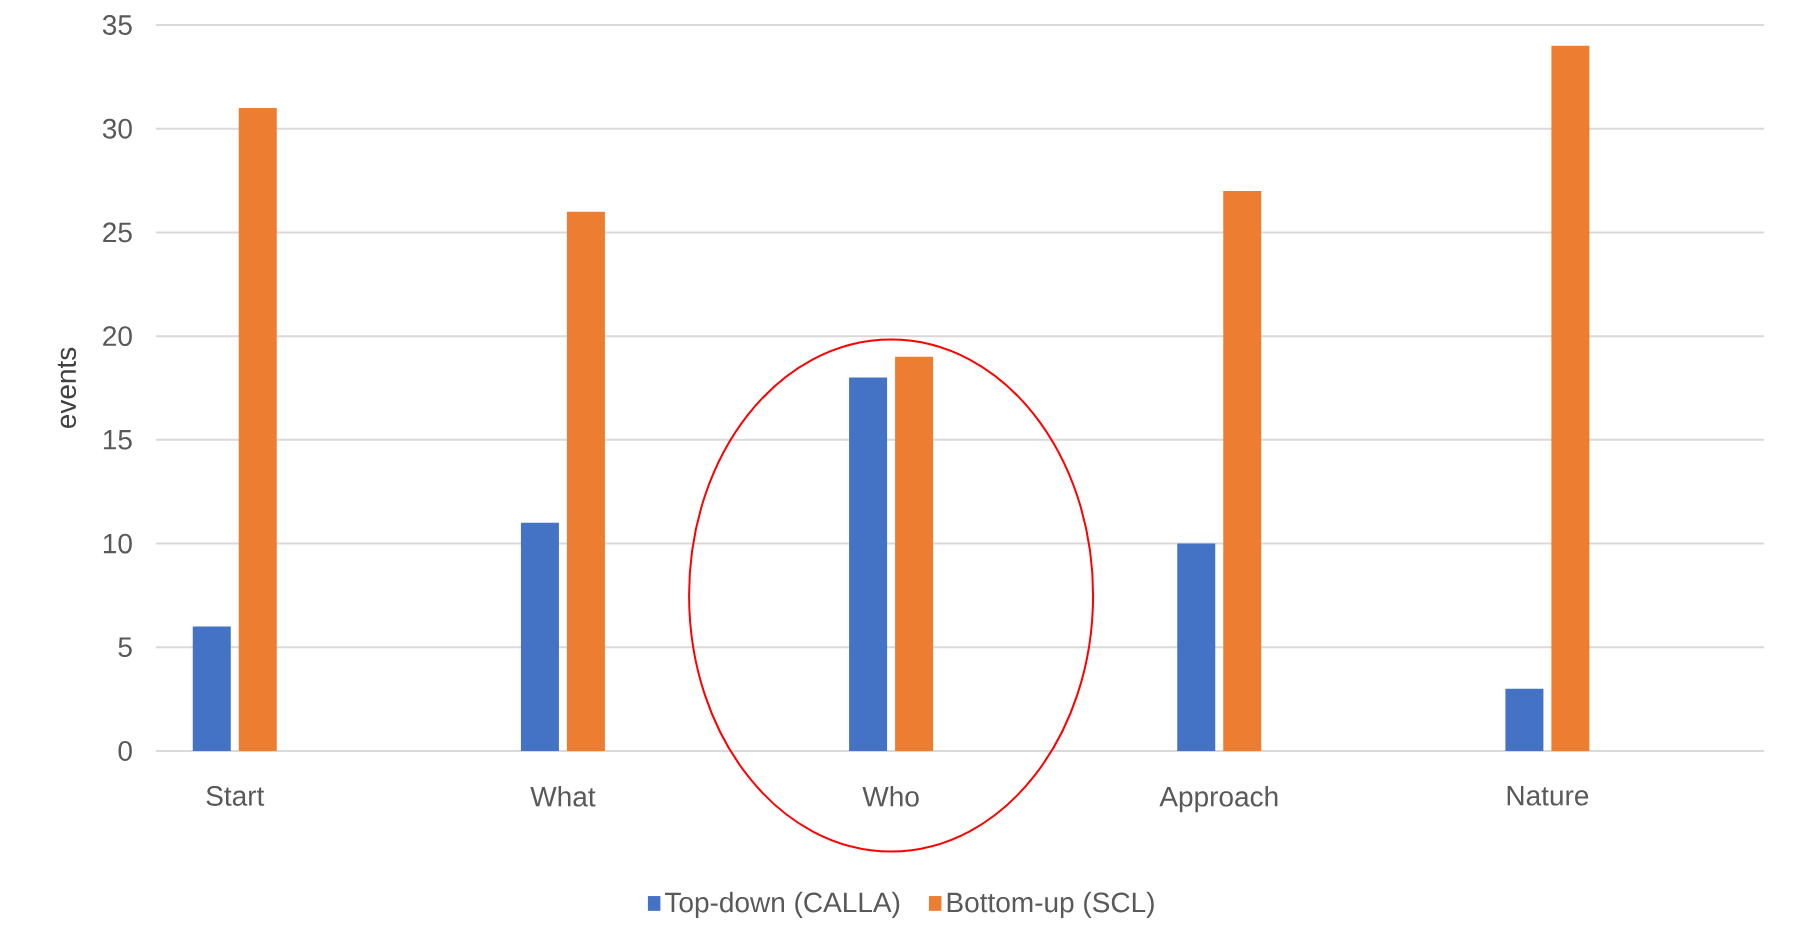  Describe the element at coordinates (117, 232) in the screenshot. I see `y-tick-label: 25` at that location.